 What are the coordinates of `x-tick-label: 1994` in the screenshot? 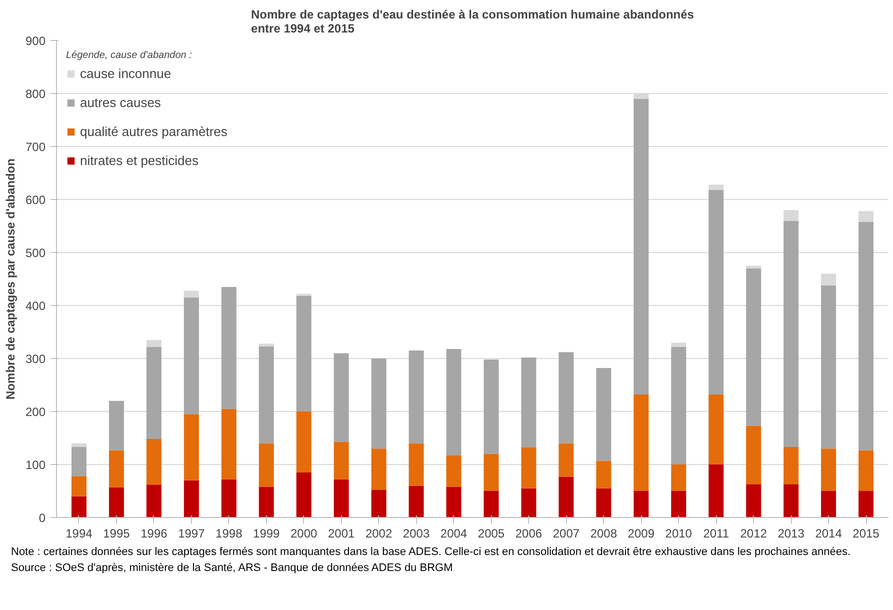 It's located at (79, 533).